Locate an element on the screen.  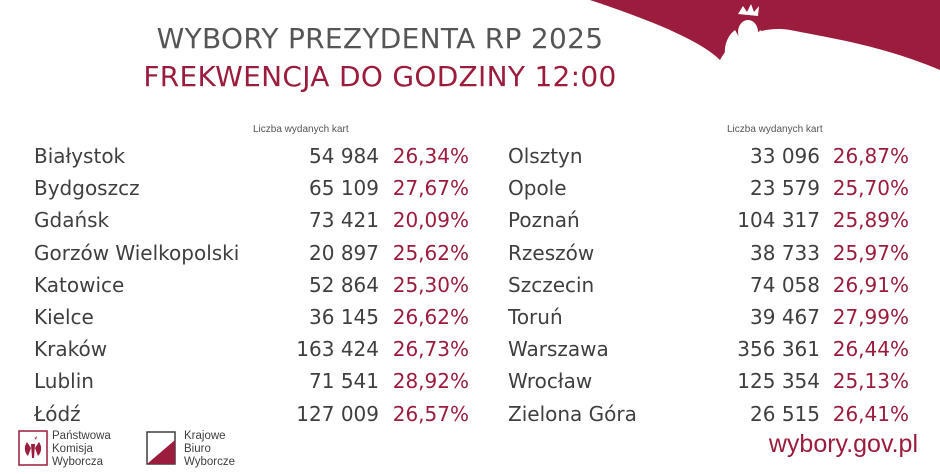
city-name: Olsztyn is located at coordinates (545, 156).